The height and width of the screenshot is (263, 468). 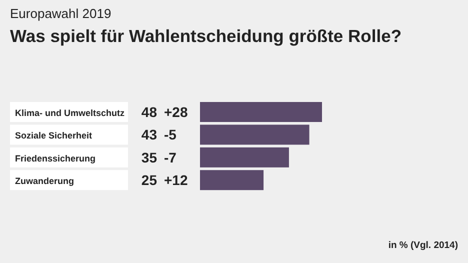 I want to click on text: -5, so click(x=170, y=134).